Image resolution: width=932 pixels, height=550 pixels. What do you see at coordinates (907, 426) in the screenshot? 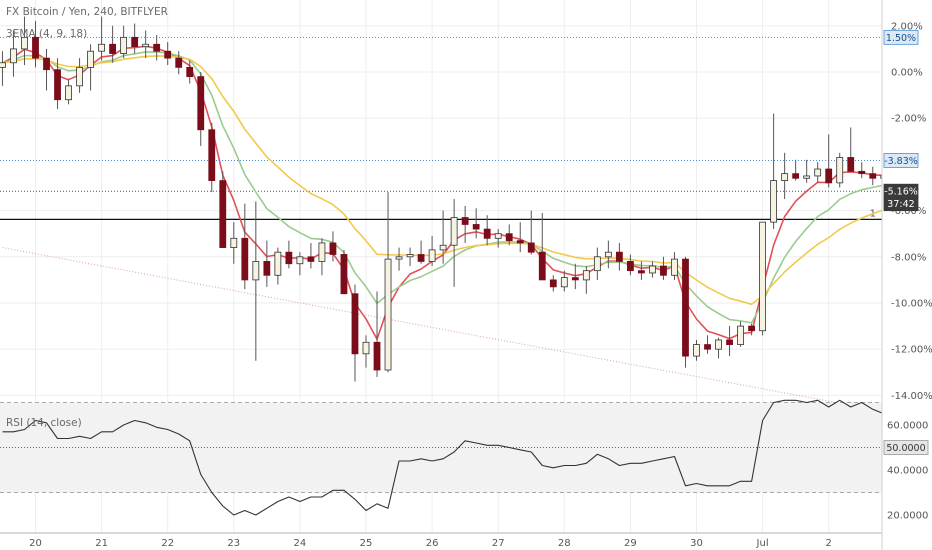
I see `rsi-y-tick-label: 60.0000` at bounding box center [907, 426].